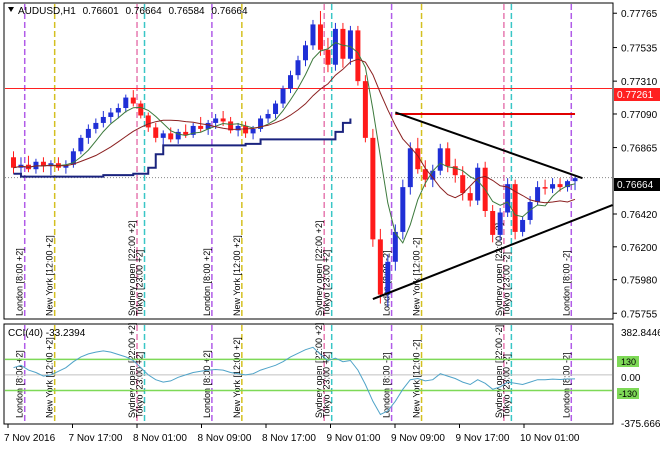 The width and height of the screenshot is (660, 454). I want to click on red-line-price-tag, so click(637, 94).